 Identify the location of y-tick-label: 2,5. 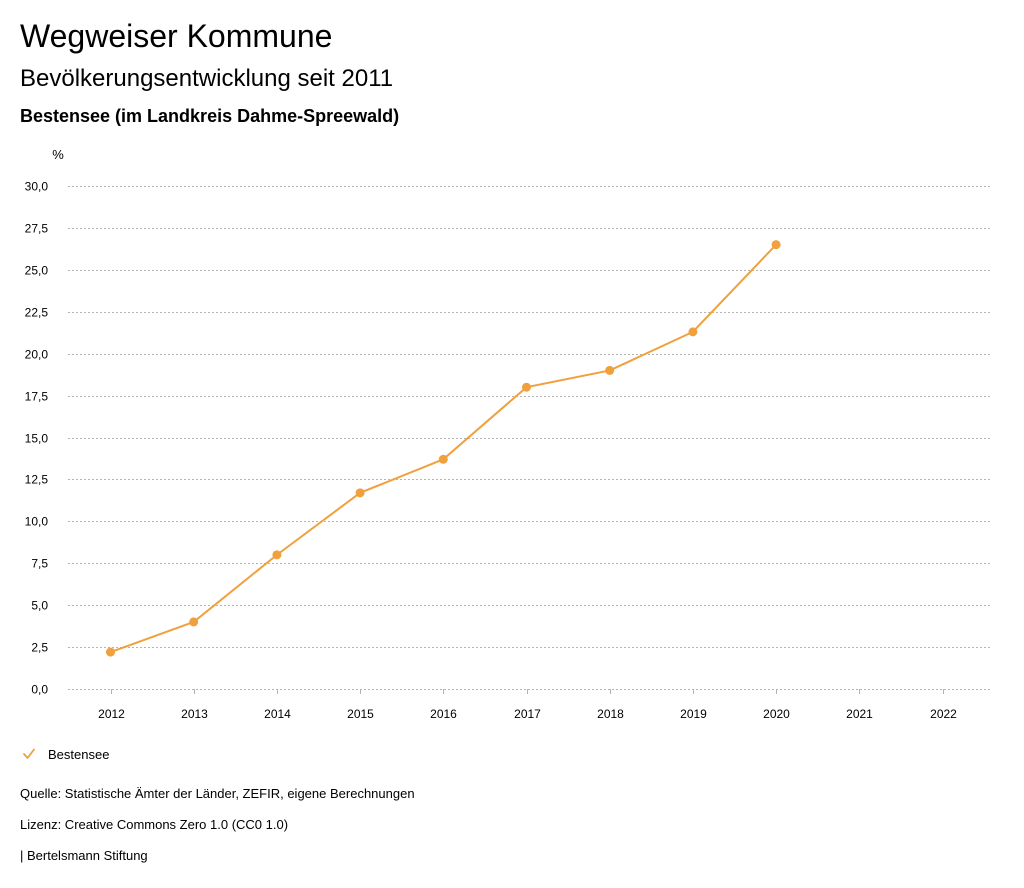
(39, 648).